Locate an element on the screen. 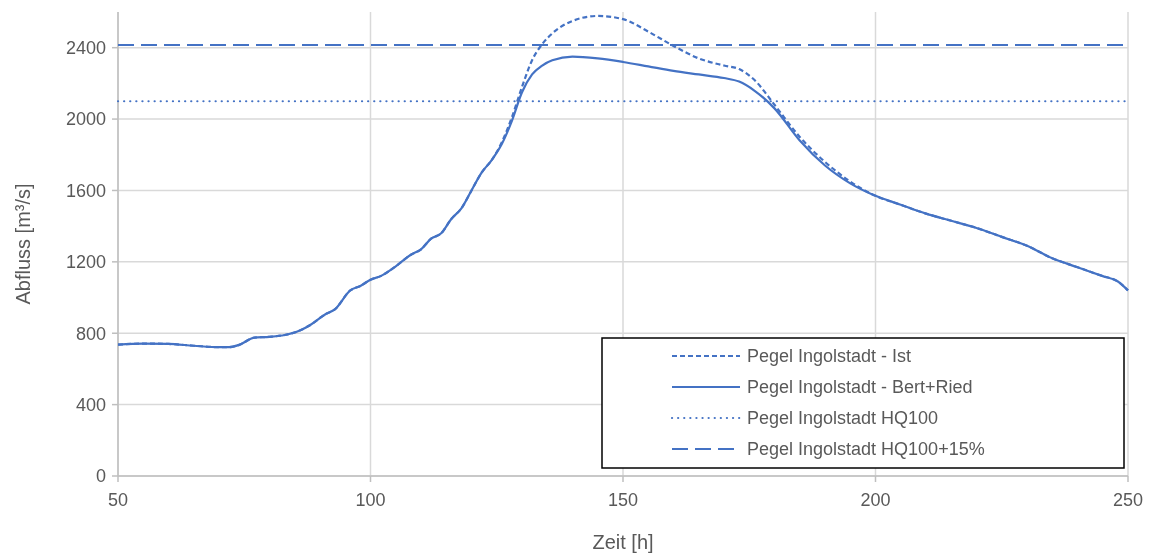 This screenshot has height=553, width=1156. y-tick-label: 0 is located at coordinates (100, 476).